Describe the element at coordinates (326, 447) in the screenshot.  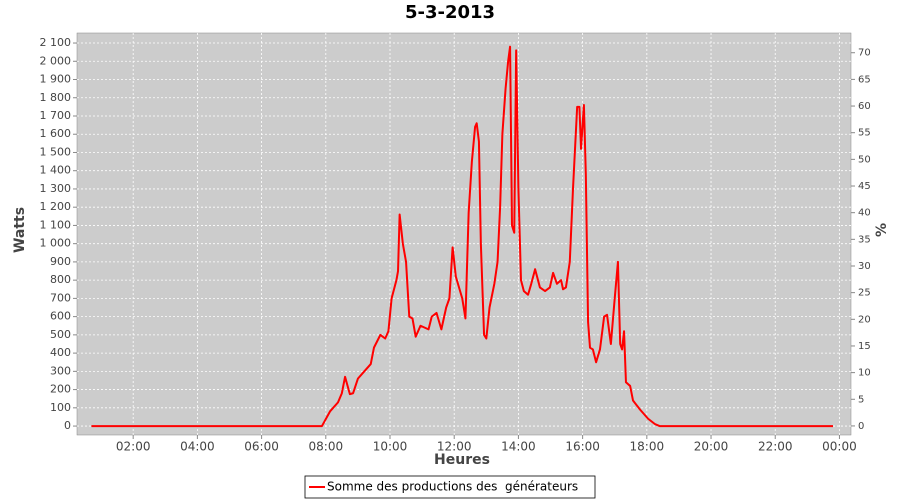
I see `x-tick-label: 08:00` at that location.